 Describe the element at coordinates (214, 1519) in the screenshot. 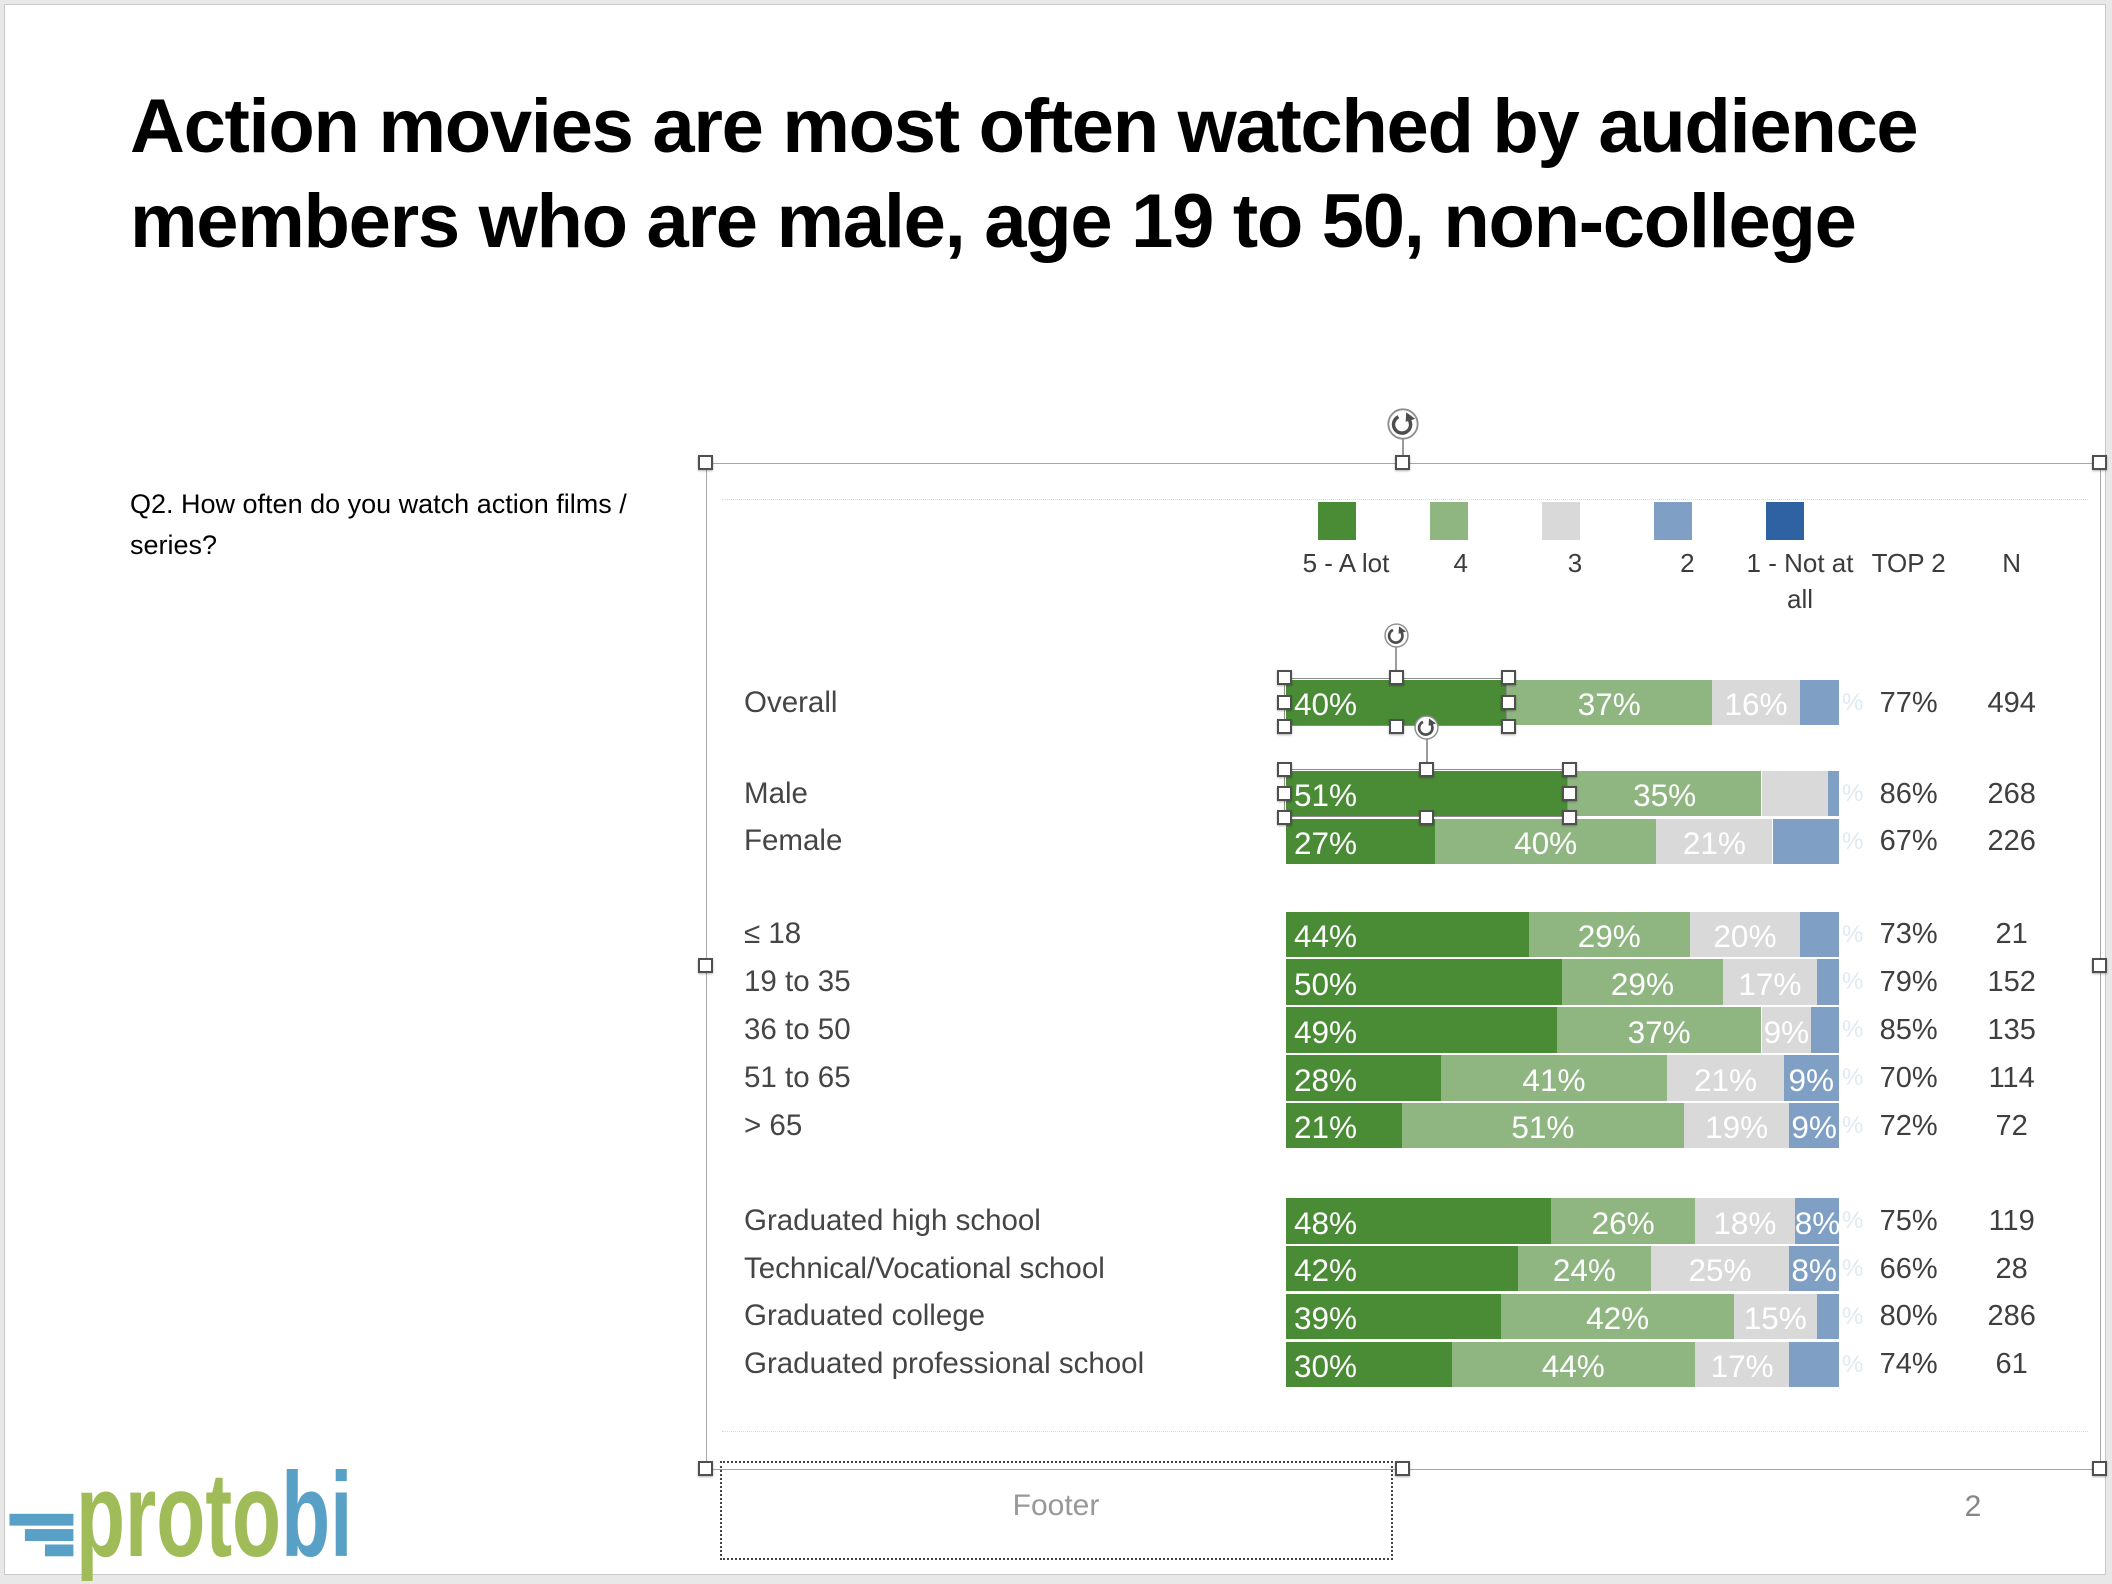

I see `svg-text: protobi` at that location.